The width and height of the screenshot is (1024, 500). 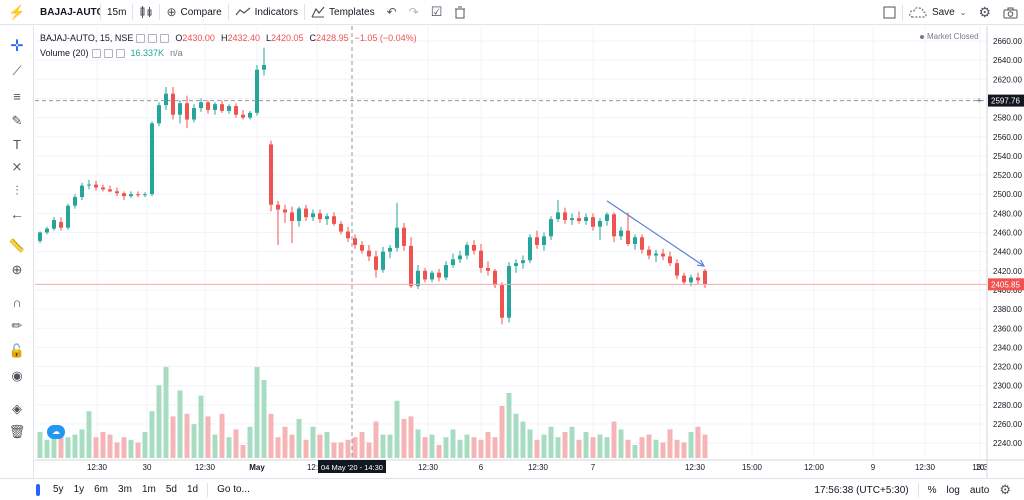 I want to click on layers-icon: ◈, so click(x=17, y=408).